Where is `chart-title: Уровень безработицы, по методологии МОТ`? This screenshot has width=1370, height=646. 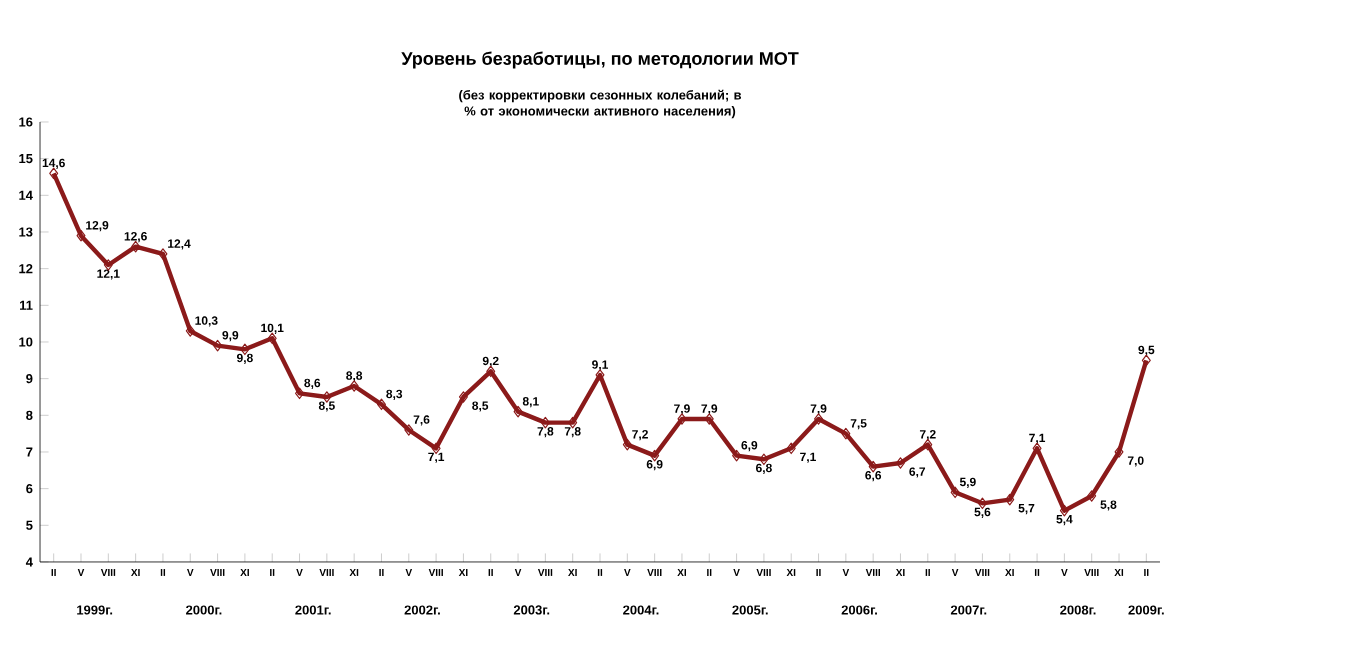
chart-title: Уровень безработицы, по методологии МОТ is located at coordinates (600, 60).